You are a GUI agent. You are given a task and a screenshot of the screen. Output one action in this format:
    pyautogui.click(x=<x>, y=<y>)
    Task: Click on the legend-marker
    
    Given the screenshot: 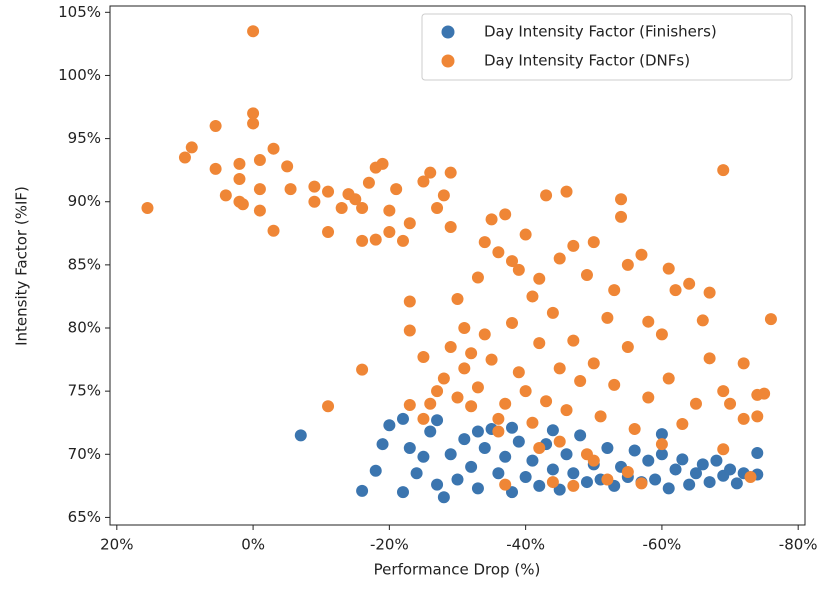 What is the action you would take?
    pyautogui.click(x=448, y=32)
    